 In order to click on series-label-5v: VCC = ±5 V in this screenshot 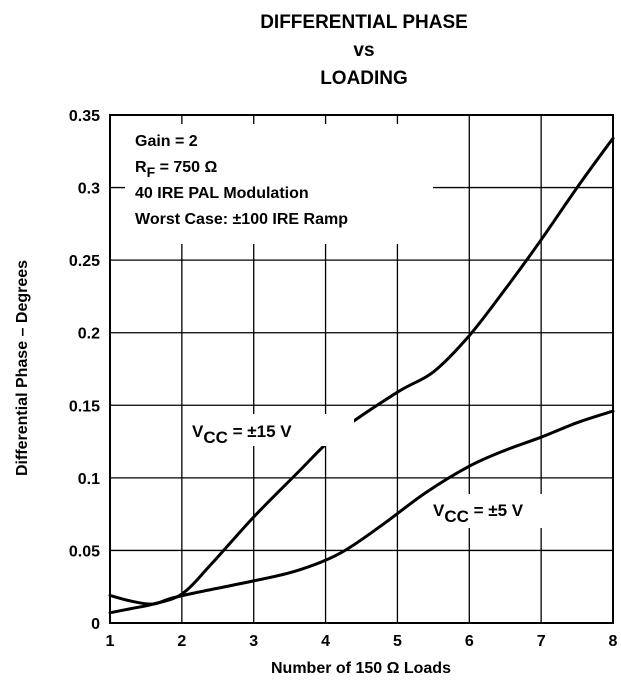, I will do `click(478, 513)`.